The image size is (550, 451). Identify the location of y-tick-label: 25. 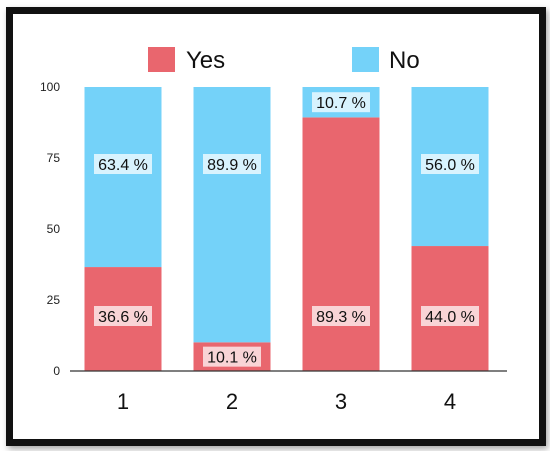
(54, 300).